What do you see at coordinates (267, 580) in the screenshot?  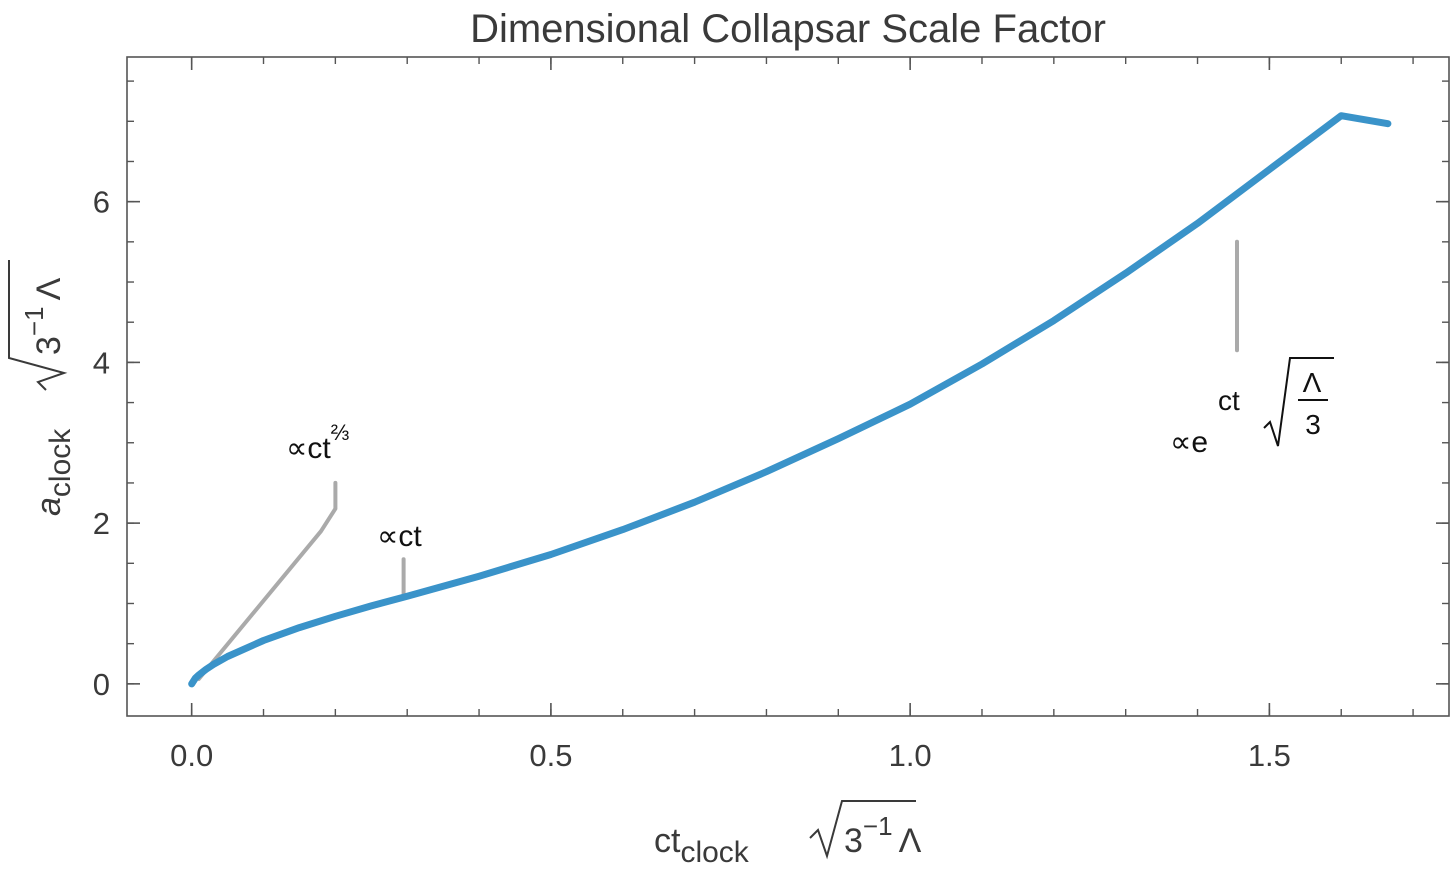 I see `annotation-leader-ct-two-thirds` at bounding box center [267, 580].